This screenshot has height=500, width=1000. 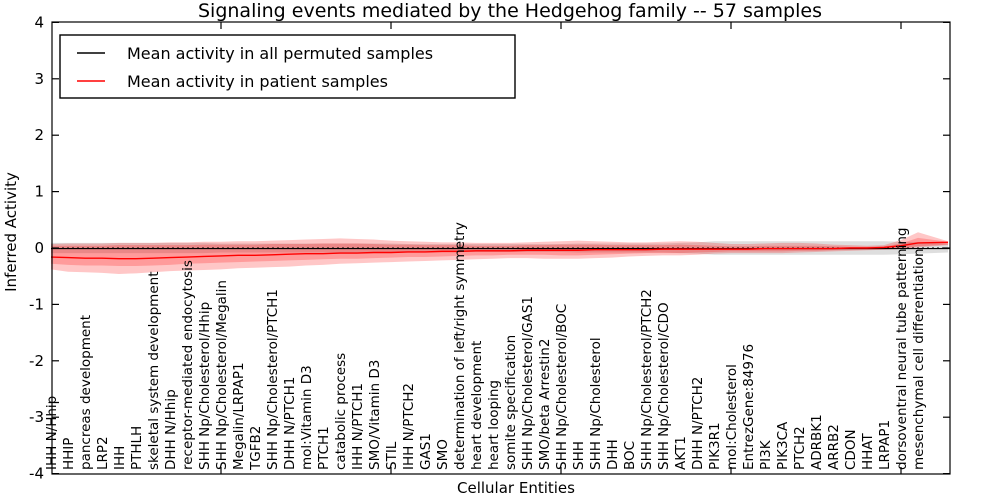 I want to click on line-layer, so click(x=500, y=250).